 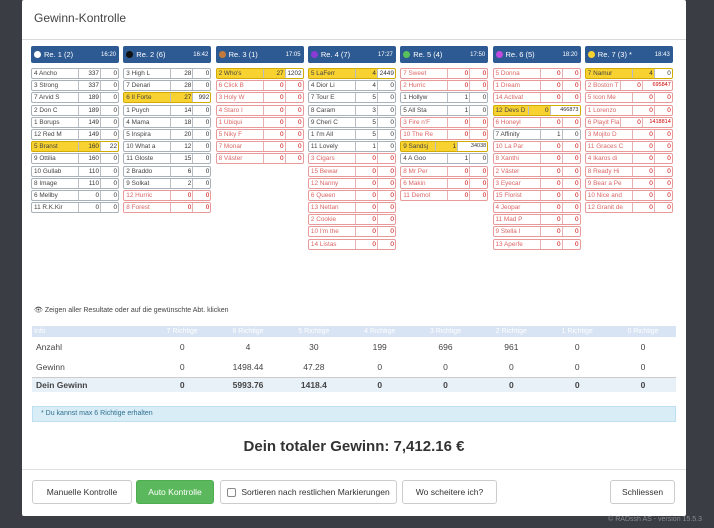 What do you see at coordinates (259, 54) in the screenshot?
I see `race-header: Re. 3 (1) 17:05` at bounding box center [259, 54].